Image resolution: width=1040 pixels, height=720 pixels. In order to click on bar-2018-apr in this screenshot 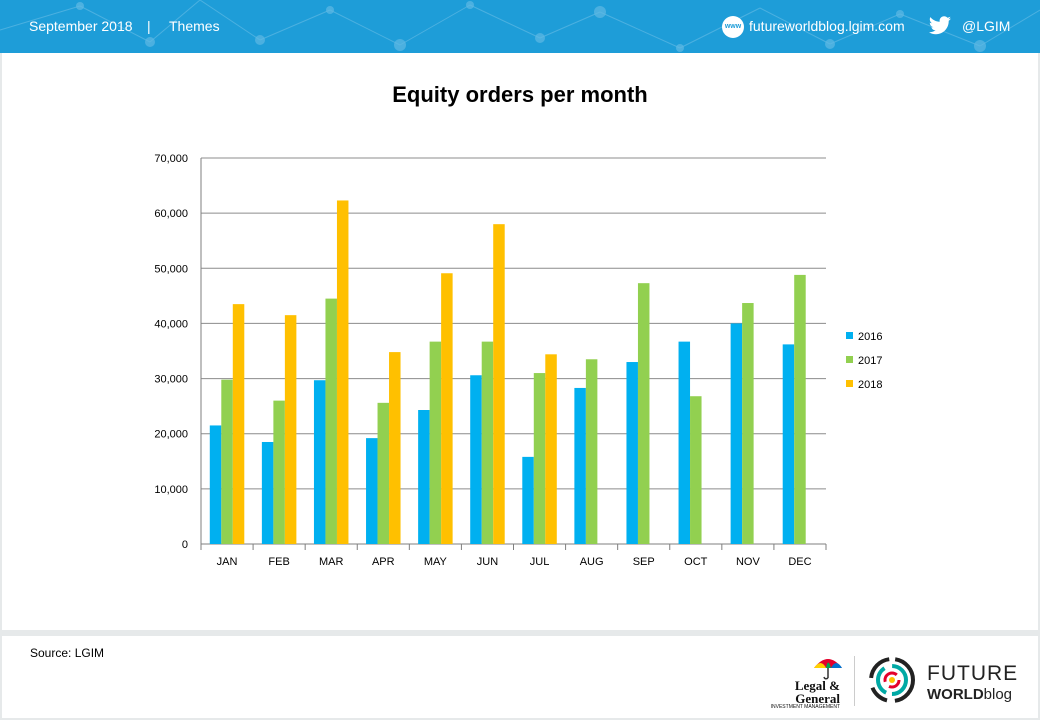, I will do `click(395, 448)`.